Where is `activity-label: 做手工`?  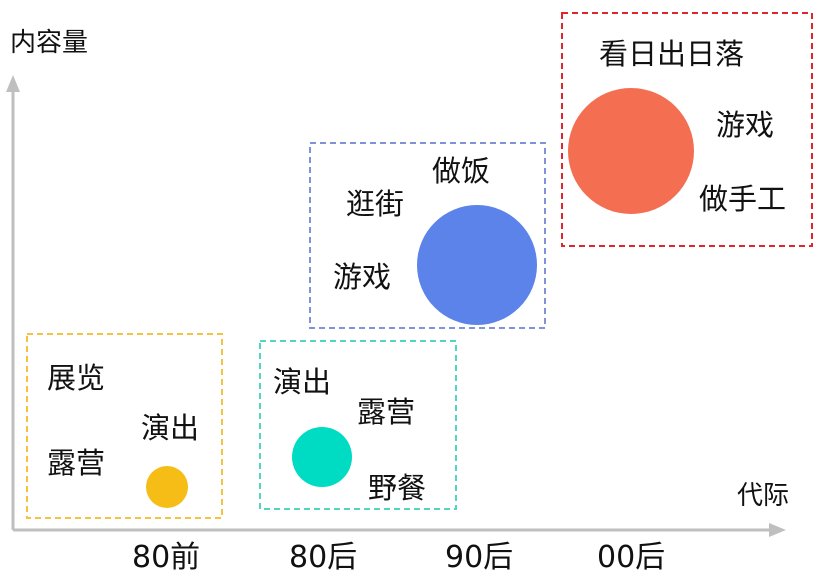 activity-label: 做手工 is located at coordinates (743, 199).